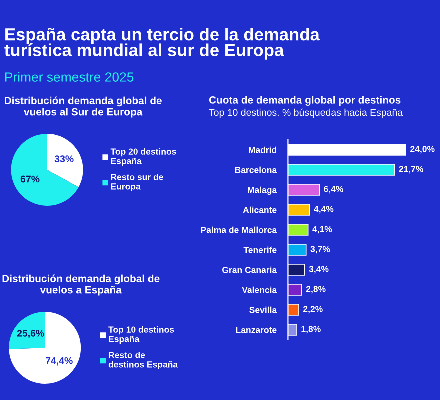 The height and width of the screenshot is (400, 440). What do you see at coordinates (324, 210) in the screenshot?
I see `data-label: 4,4%` at bounding box center [324, 210].